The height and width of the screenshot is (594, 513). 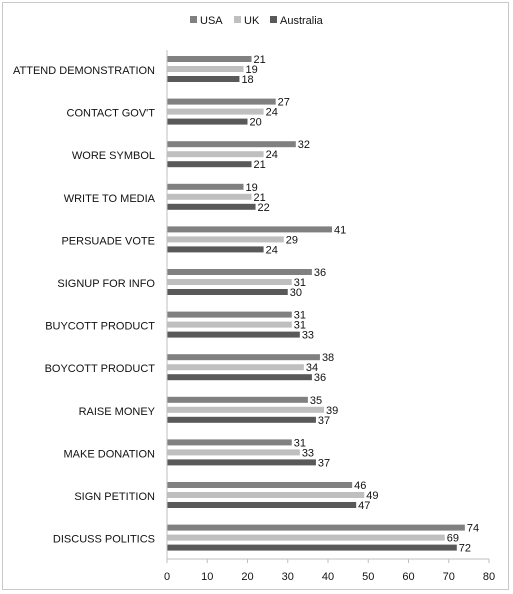 I want to click on category-label-persuade-vote: PERSUADE VOTE, so click(x=108, y=241).